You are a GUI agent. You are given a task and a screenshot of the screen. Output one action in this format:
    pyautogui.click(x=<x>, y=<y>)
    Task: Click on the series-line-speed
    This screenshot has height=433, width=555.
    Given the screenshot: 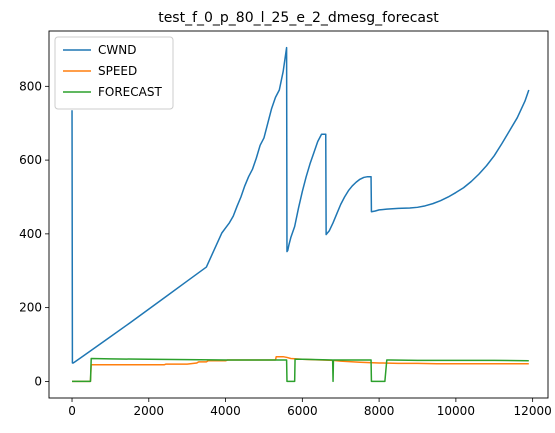 What is the action you would take?
    pyautogui.click(x=300, y=369)
    